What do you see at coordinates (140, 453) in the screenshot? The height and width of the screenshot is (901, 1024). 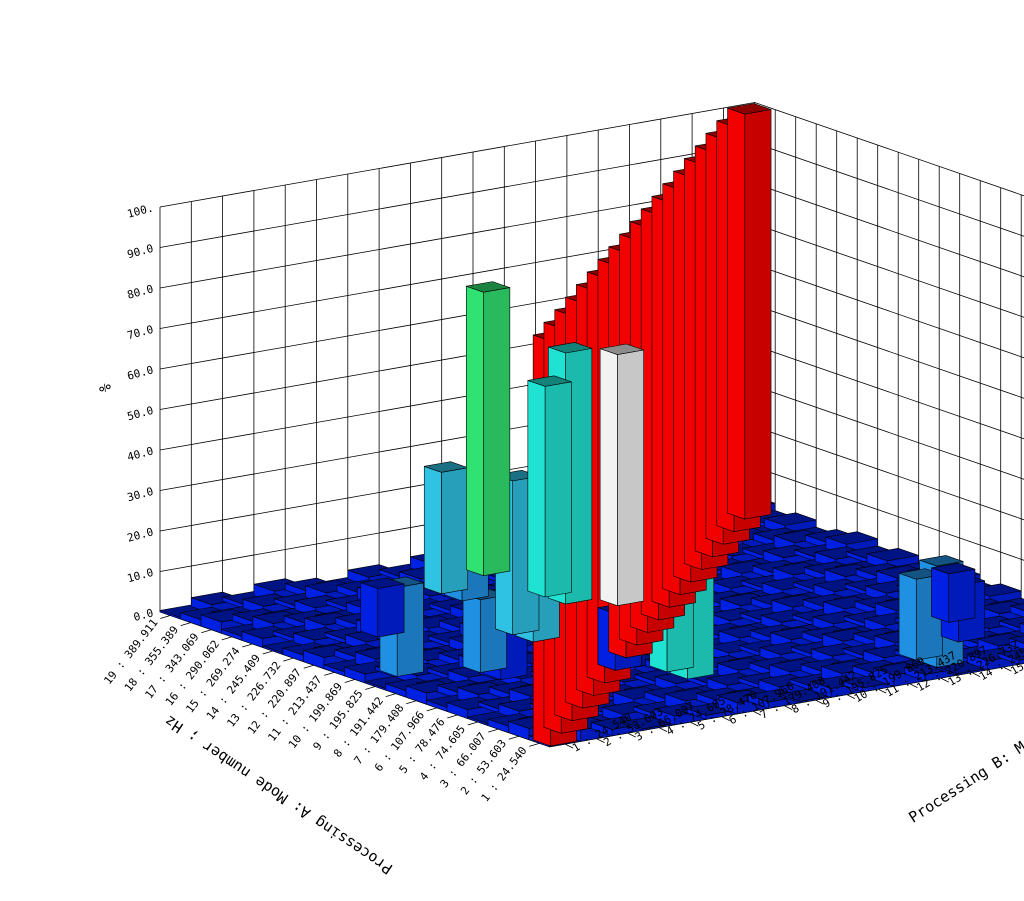 I see `z-tick-label: 40.0` at bounding box center [140, 453].